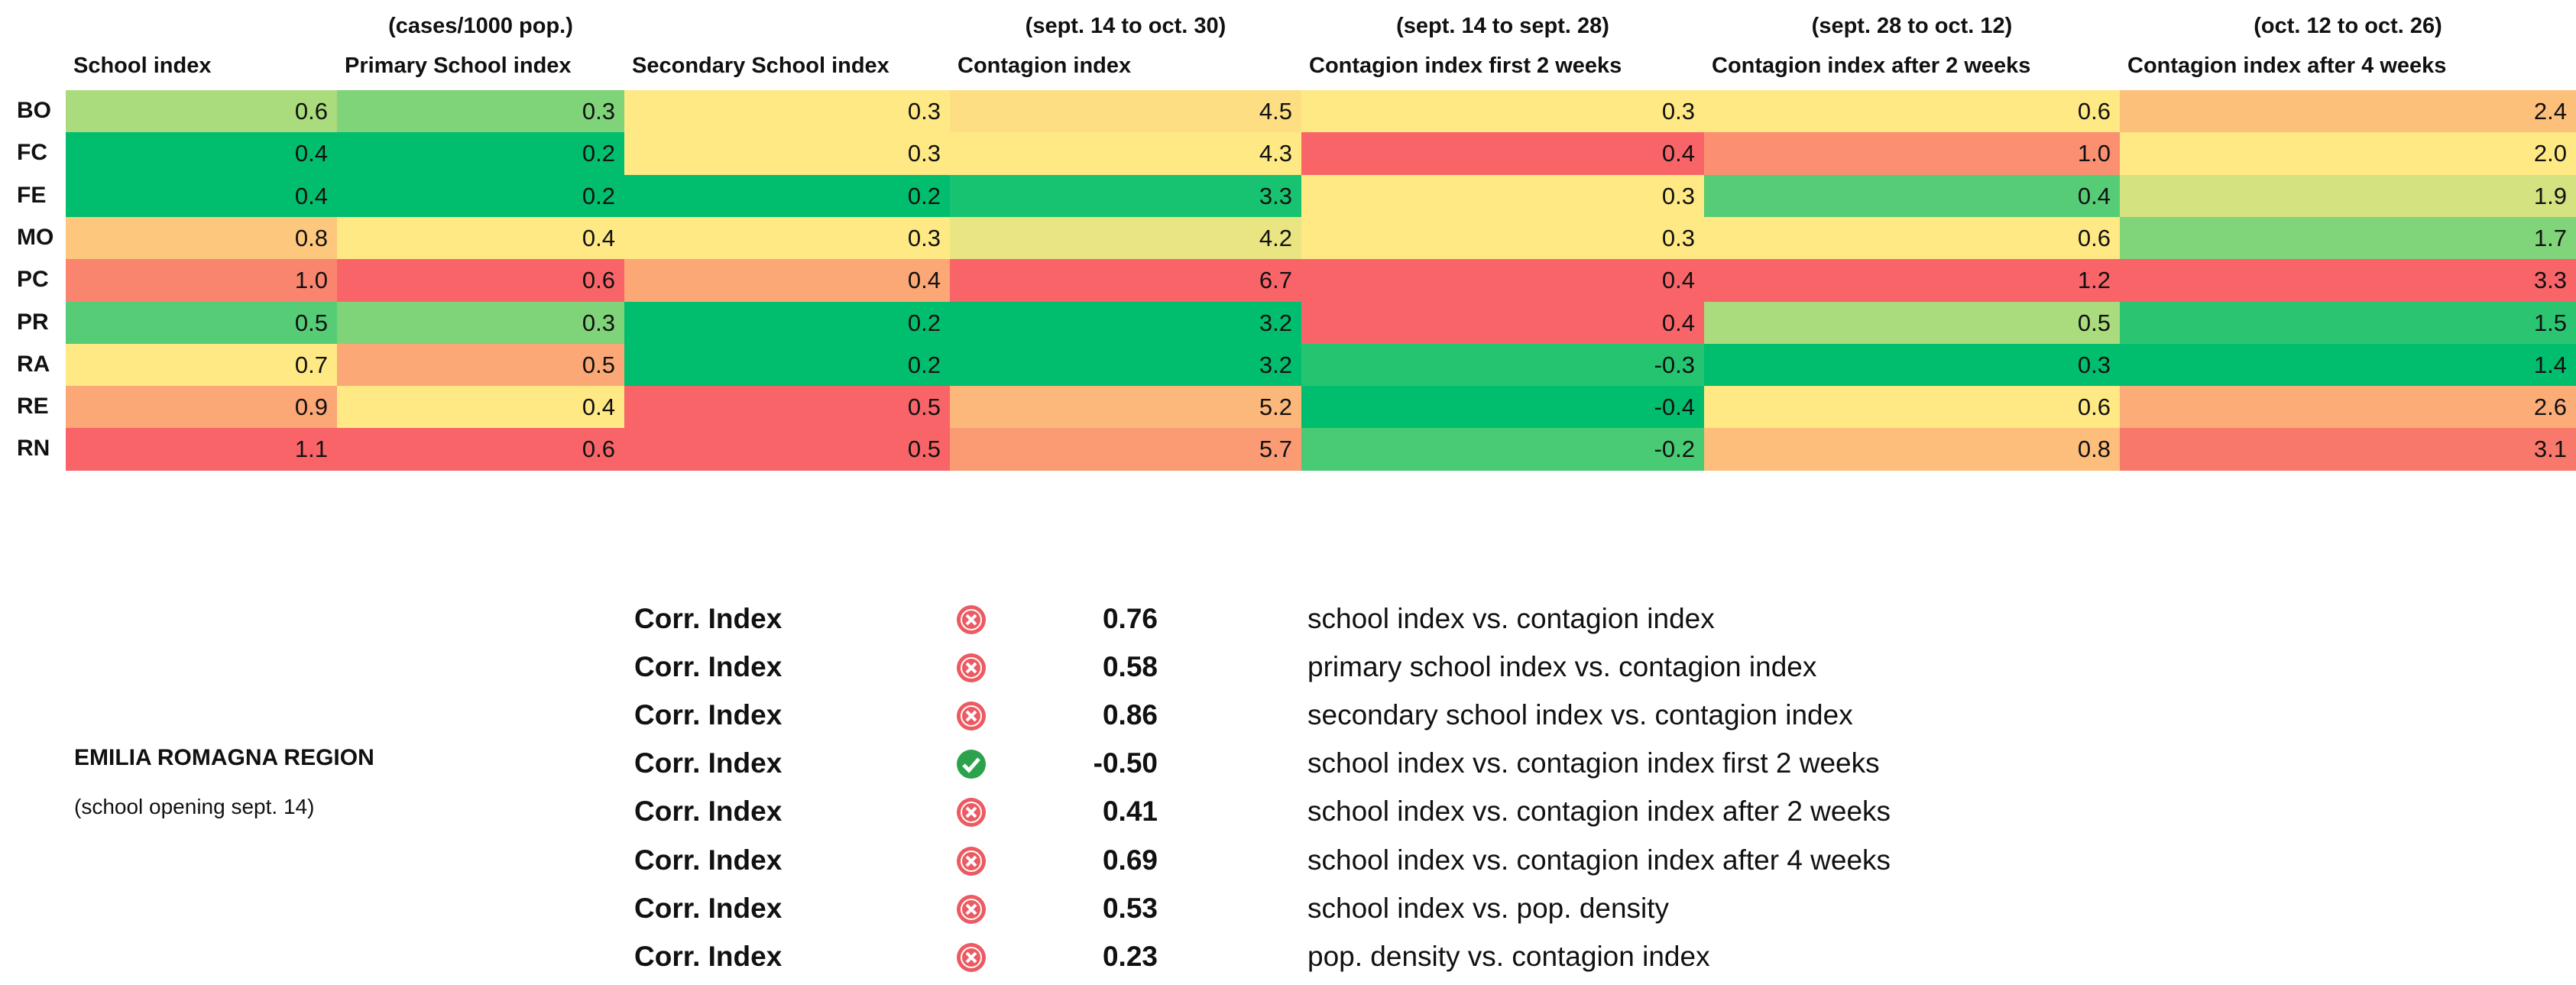 This screenshot has width=2576, height=985. I want to click on cell: 1.7, so click(2348, 238).